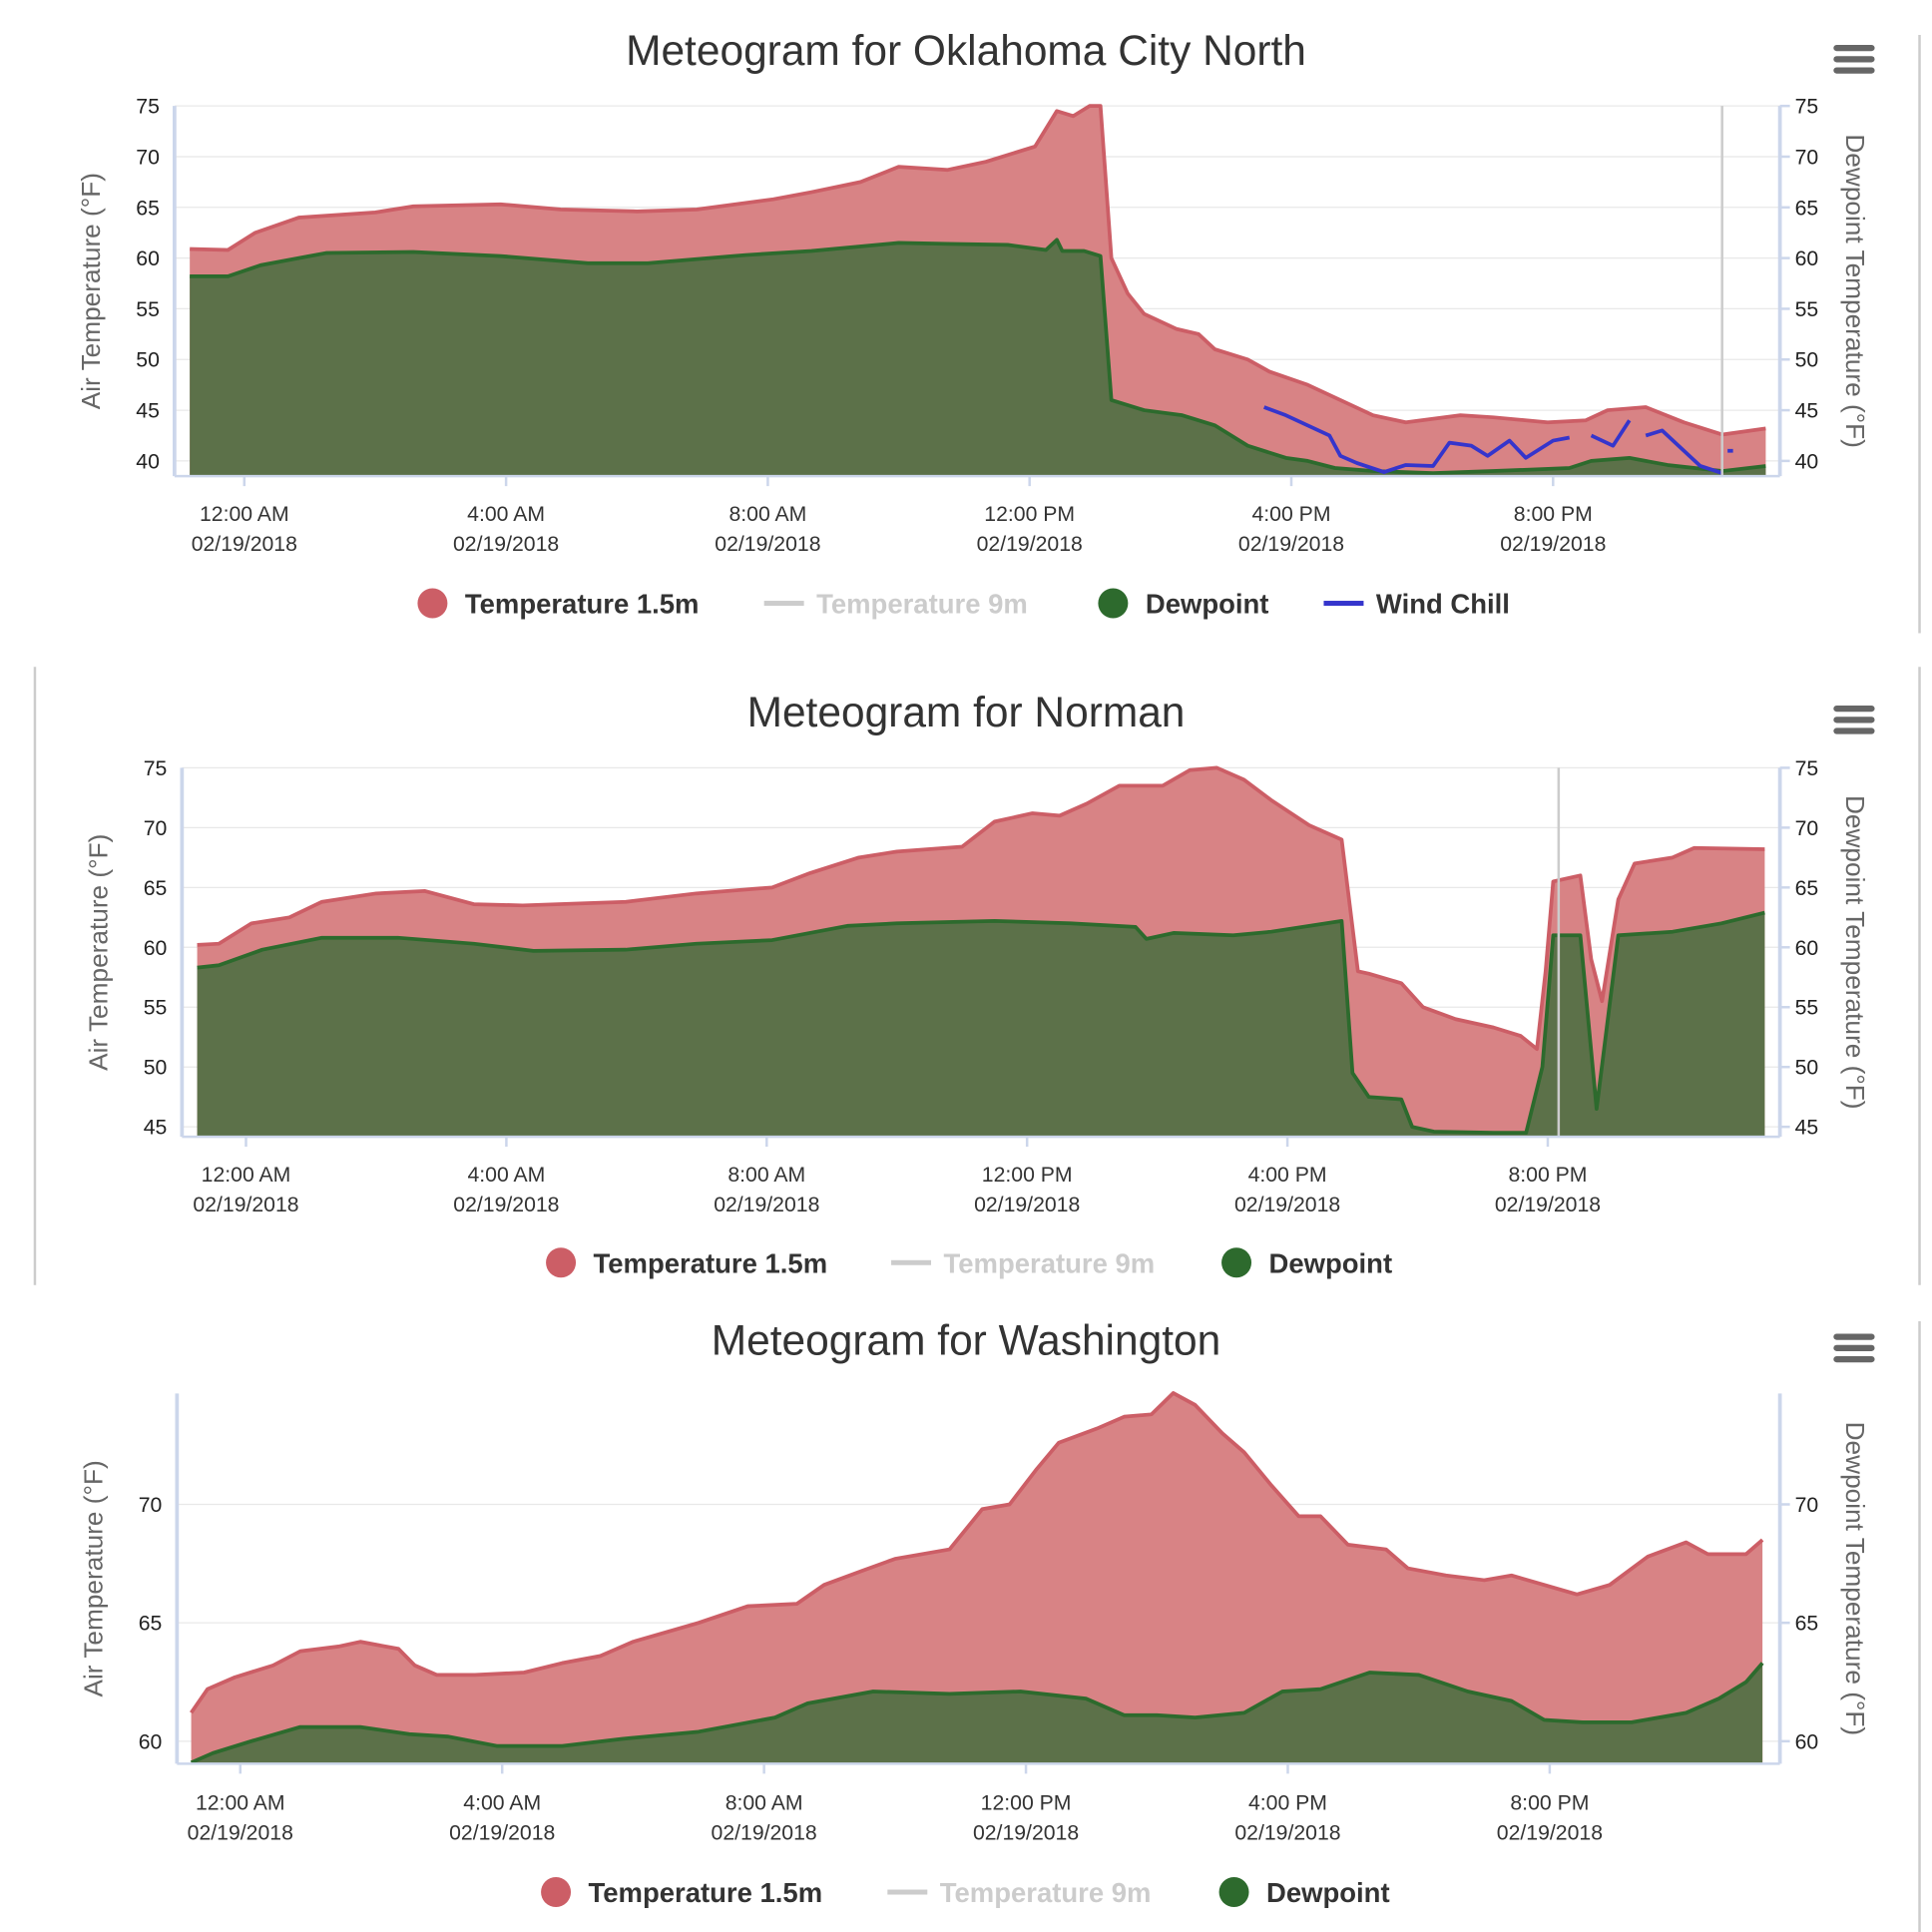  What do you see at coordinates (966, 50) in the screenshot?
I see `chart-title: Meteogram for Oklahoma City North` at bounding box center [966, 50].